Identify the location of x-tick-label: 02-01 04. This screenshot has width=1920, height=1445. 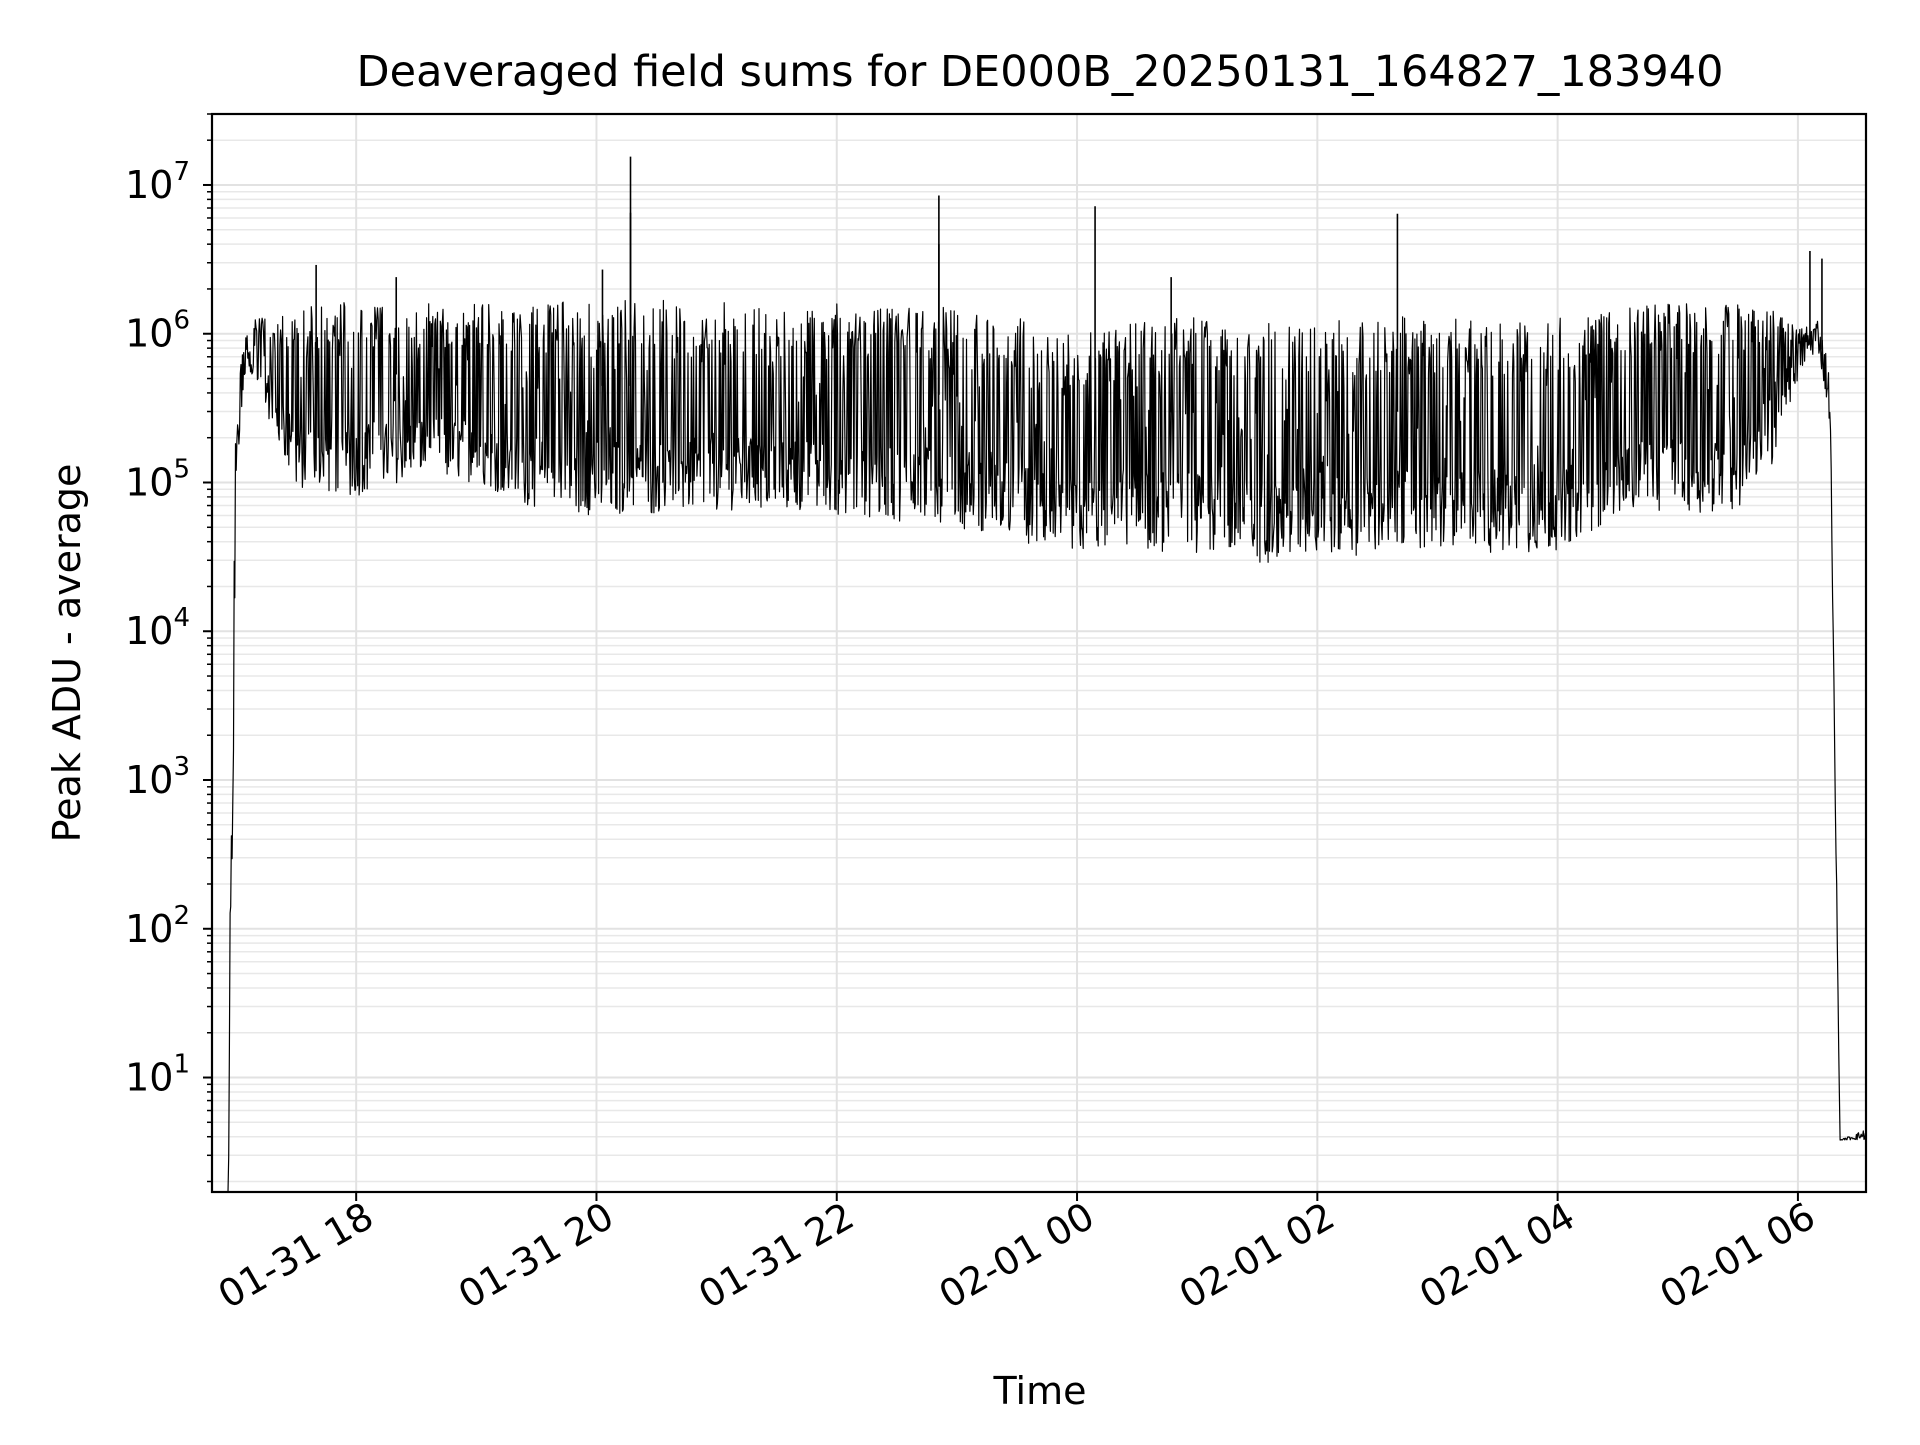
(1497, 1256).